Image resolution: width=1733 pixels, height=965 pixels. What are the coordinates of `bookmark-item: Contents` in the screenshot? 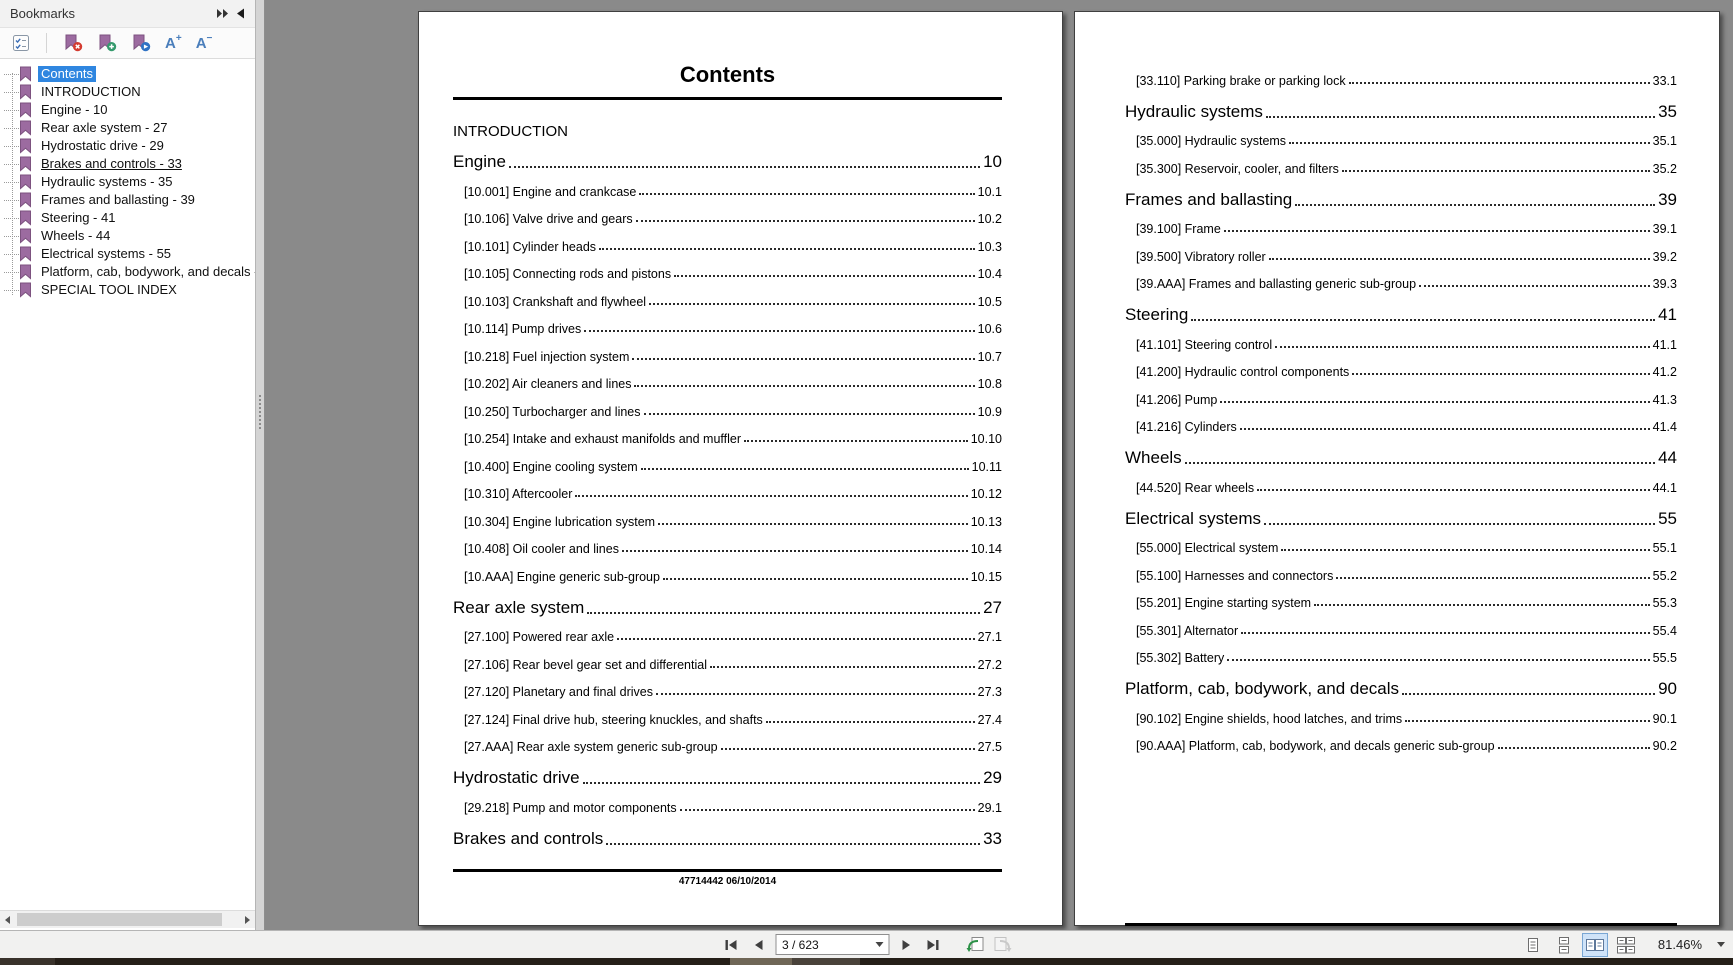 It's located at (127, 74).